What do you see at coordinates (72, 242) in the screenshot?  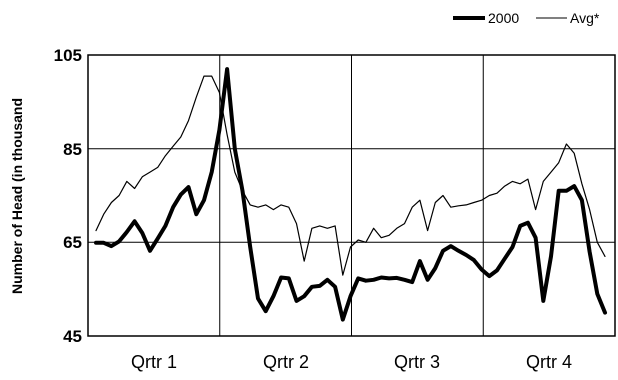 I see `y-tick-label: 65` at bounding box center [72, 242].